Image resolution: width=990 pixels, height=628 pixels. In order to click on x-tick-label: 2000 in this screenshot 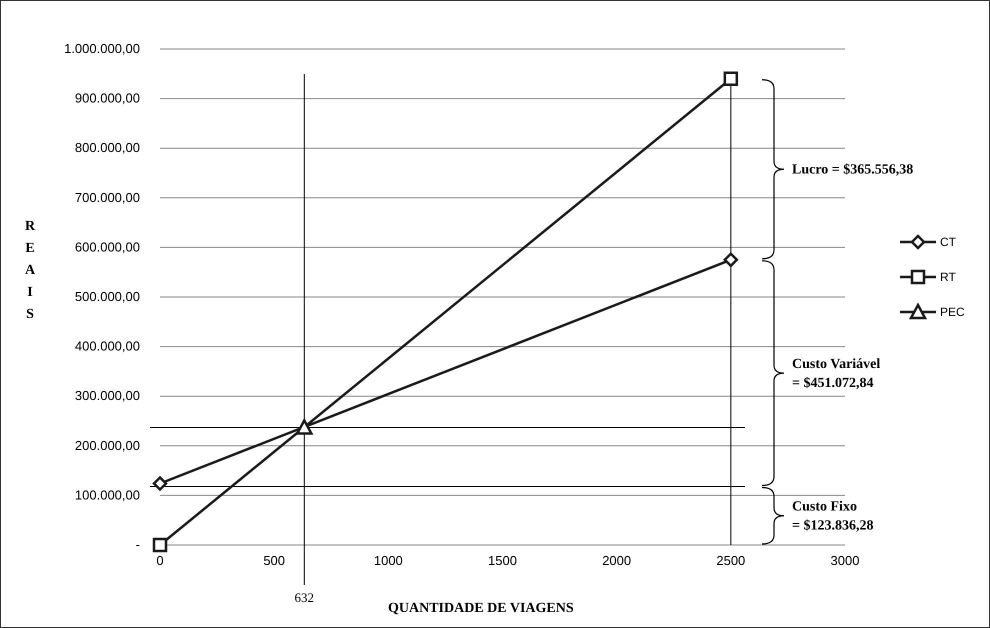, I will do `click(617, 560)`.